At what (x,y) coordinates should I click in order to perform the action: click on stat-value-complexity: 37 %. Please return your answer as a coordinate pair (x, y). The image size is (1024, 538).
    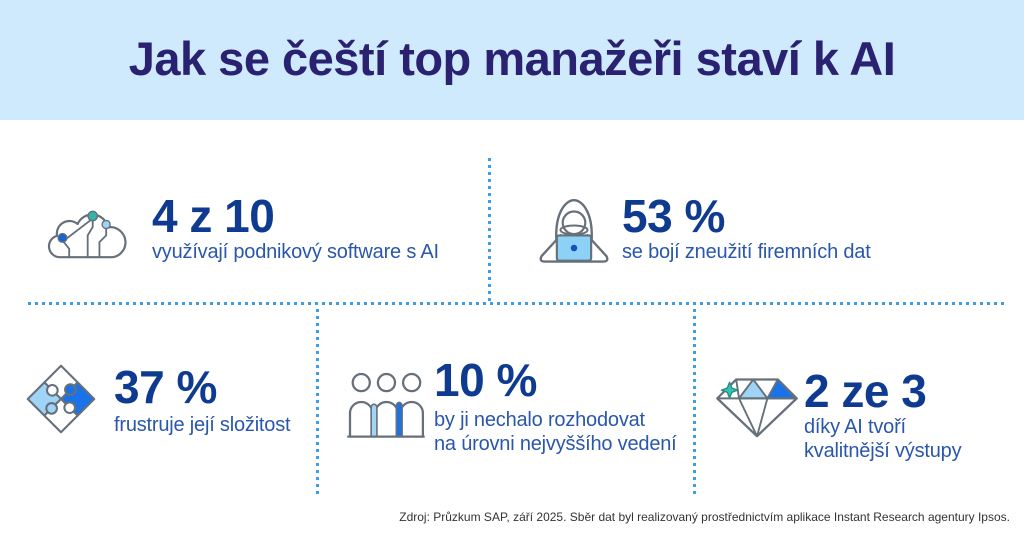
    Looking at the image, I should click on (165, 387).